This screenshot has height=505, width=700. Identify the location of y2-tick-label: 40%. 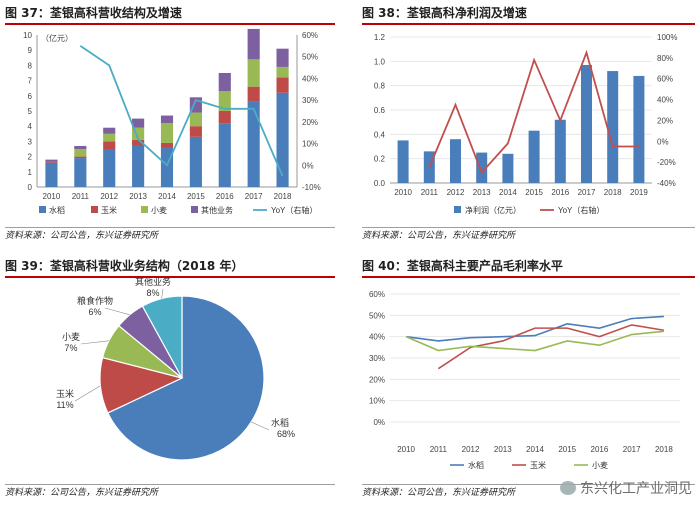
(665, 100).